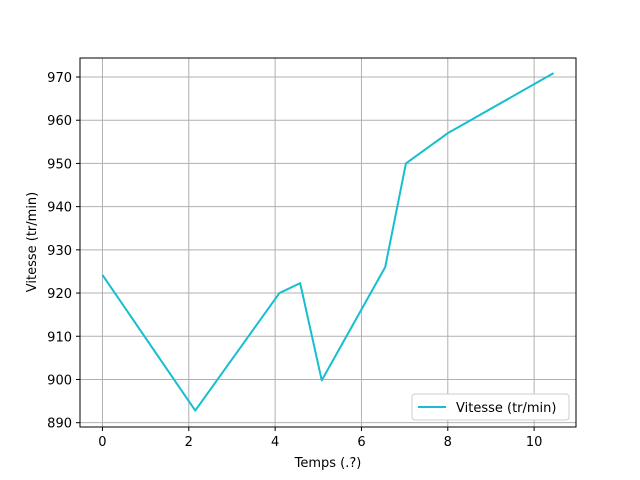 The image size is (640, 480). I want to click on y-tick-label: 890, so click(59, 424).